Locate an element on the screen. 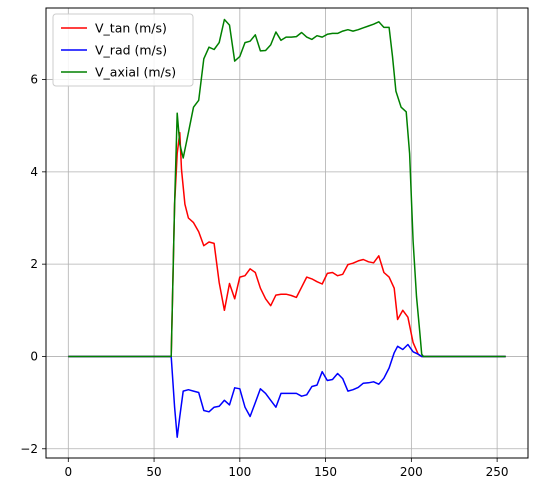 The image size is (547, 490). legend: V_tan (m/s) V_rad (m/s) V_axial (m/s) is located at coordinates (123, 50).